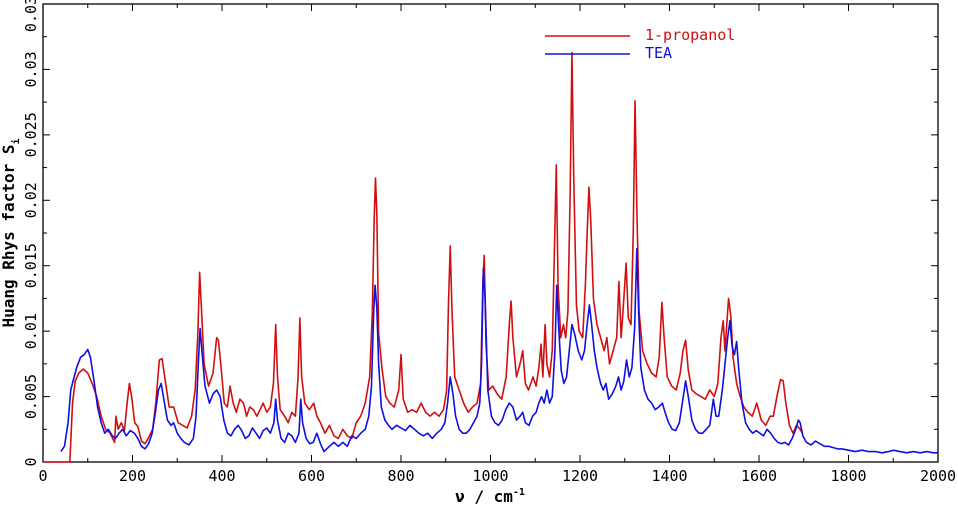 This screenshot has width=958, height=510. Describe the element at coordinates (31, 200) in the screenshot. I see `y-tick-label: 0.02` at that location.